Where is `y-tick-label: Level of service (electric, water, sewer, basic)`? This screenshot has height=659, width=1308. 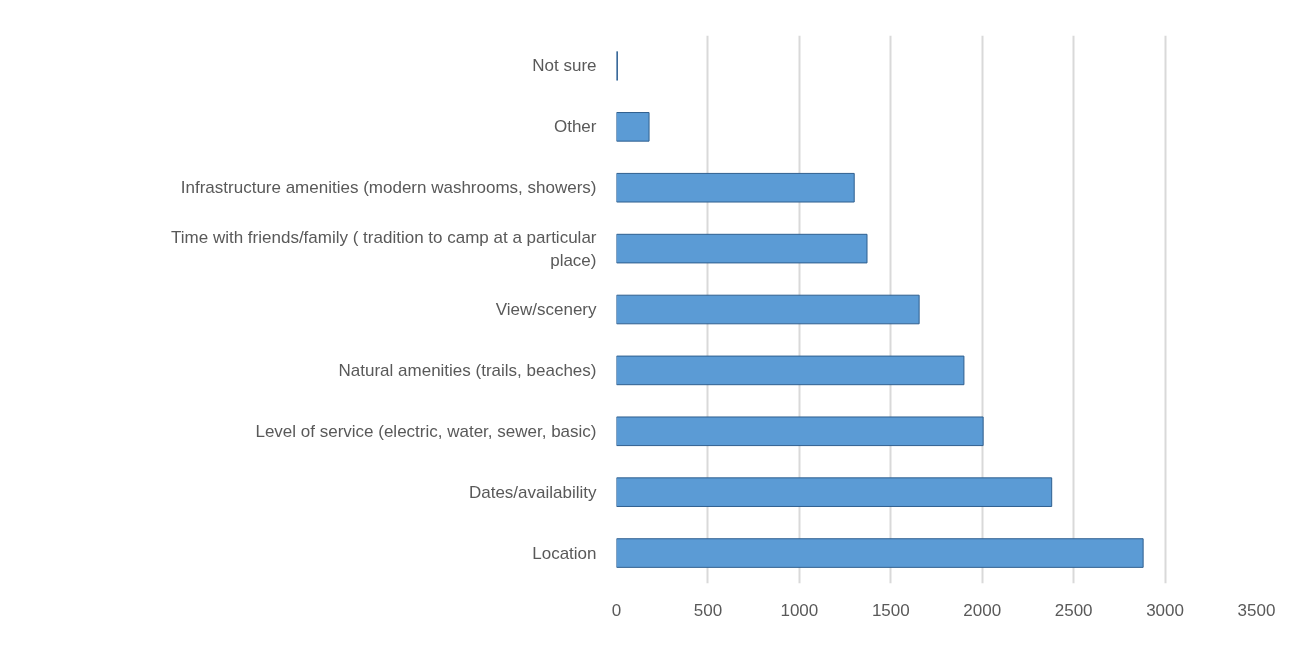 y-tick-label: Level of service (electric, water, sewer, basic) is located at coordinates (426, 431).